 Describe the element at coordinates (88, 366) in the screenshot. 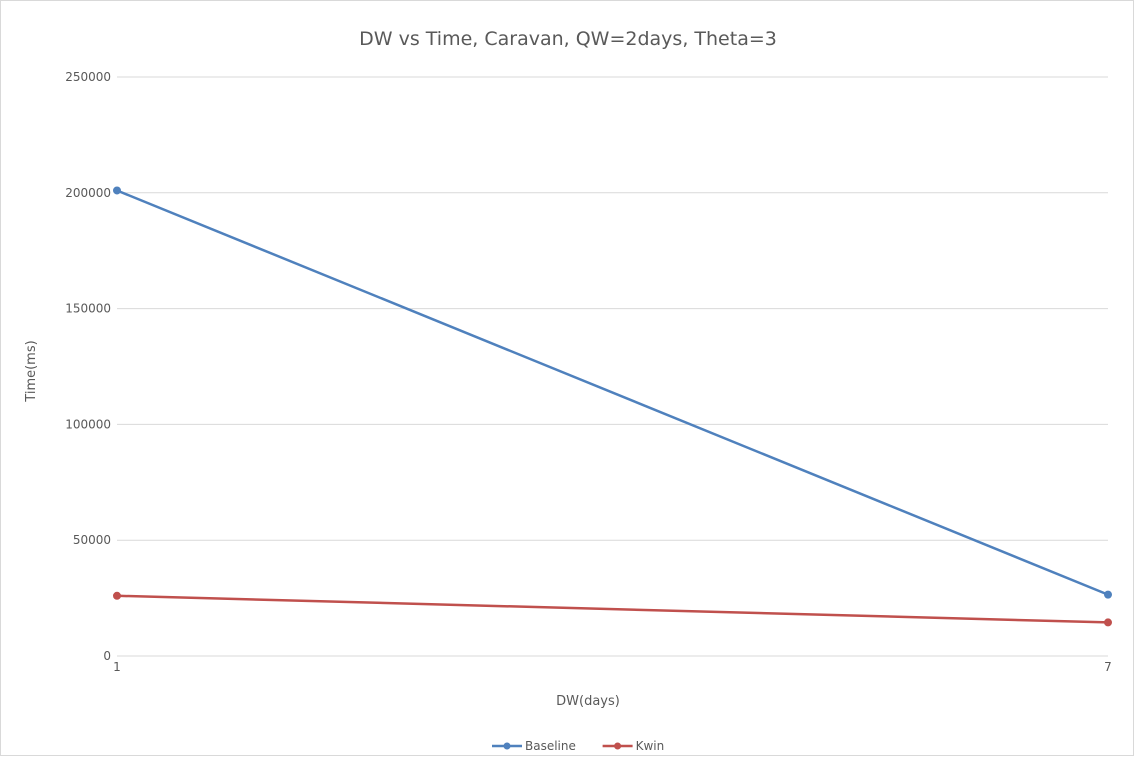

I see `y-axis-ticks: 0 50000 100000 150000 200000 250000` at that location.